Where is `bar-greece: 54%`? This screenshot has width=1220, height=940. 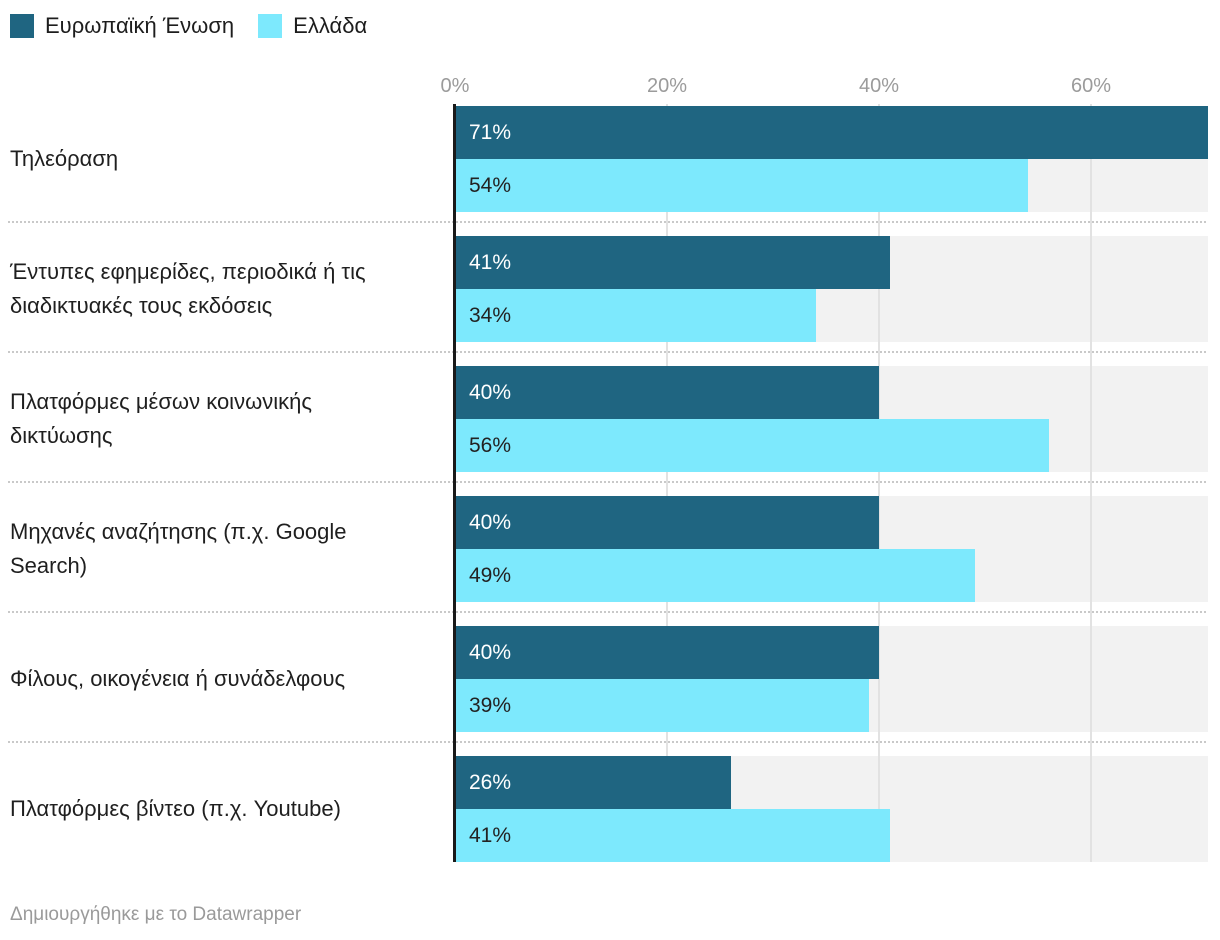
bar-greece: 54% is located at coordinates (741, 185).